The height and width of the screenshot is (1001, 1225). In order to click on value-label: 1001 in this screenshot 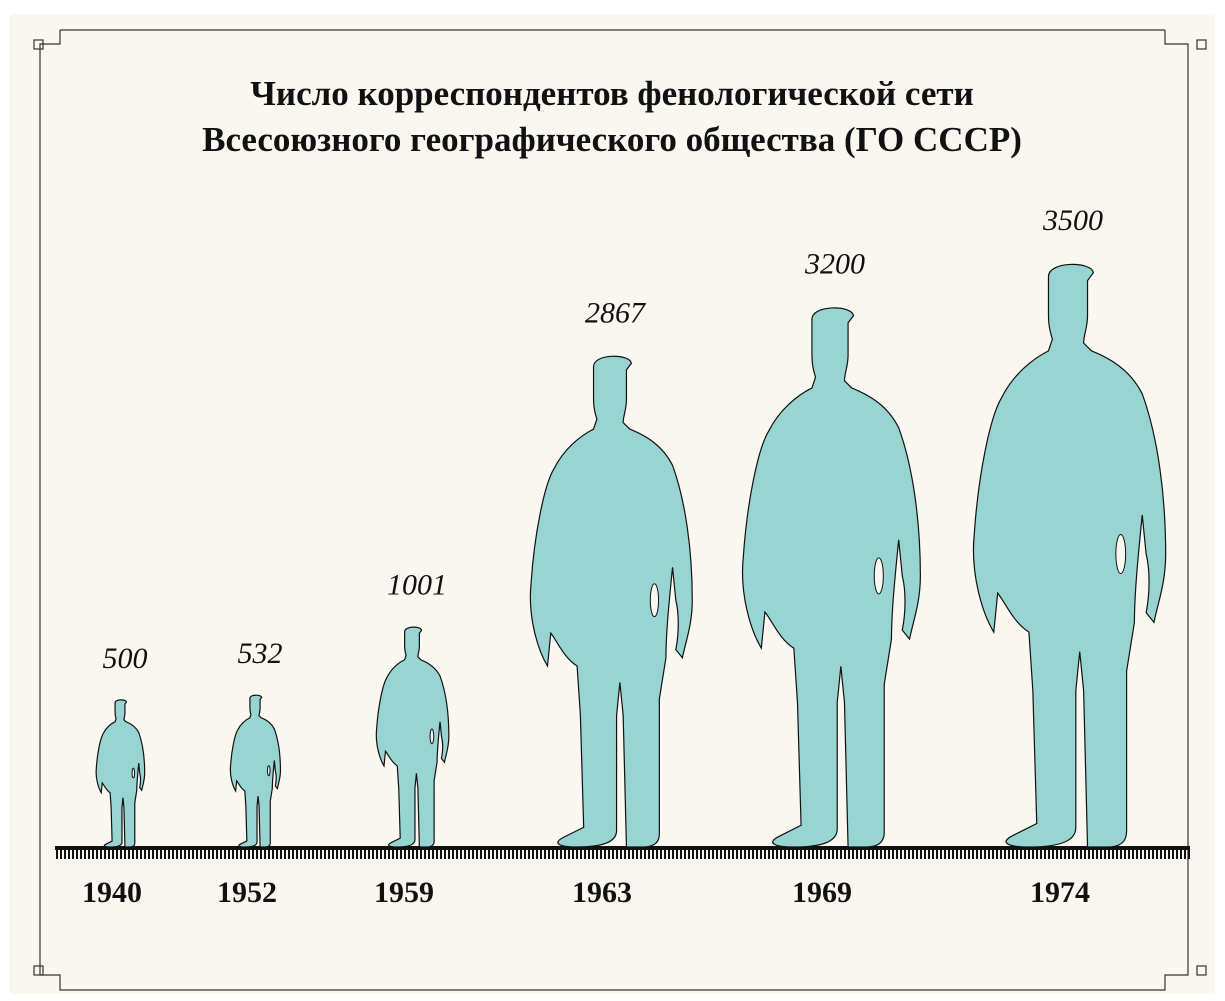, I will do `click(417, 585)`.